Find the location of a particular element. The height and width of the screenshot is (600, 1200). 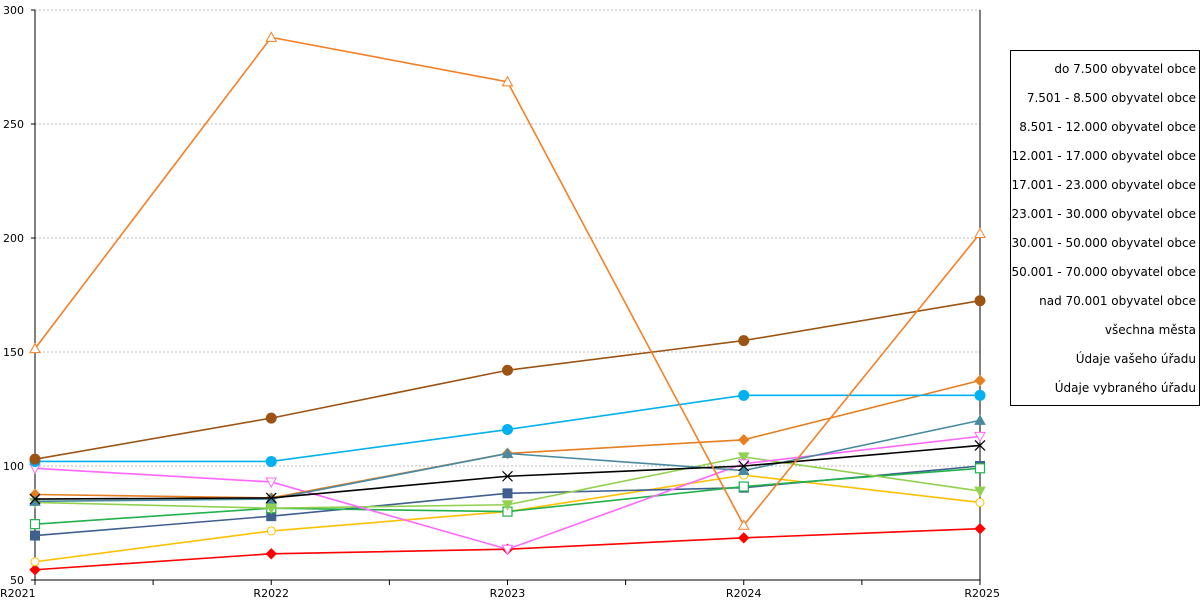

legend-item: 30.001 - 50.000 obyvatel obce is located at coordinates (1103, 243).